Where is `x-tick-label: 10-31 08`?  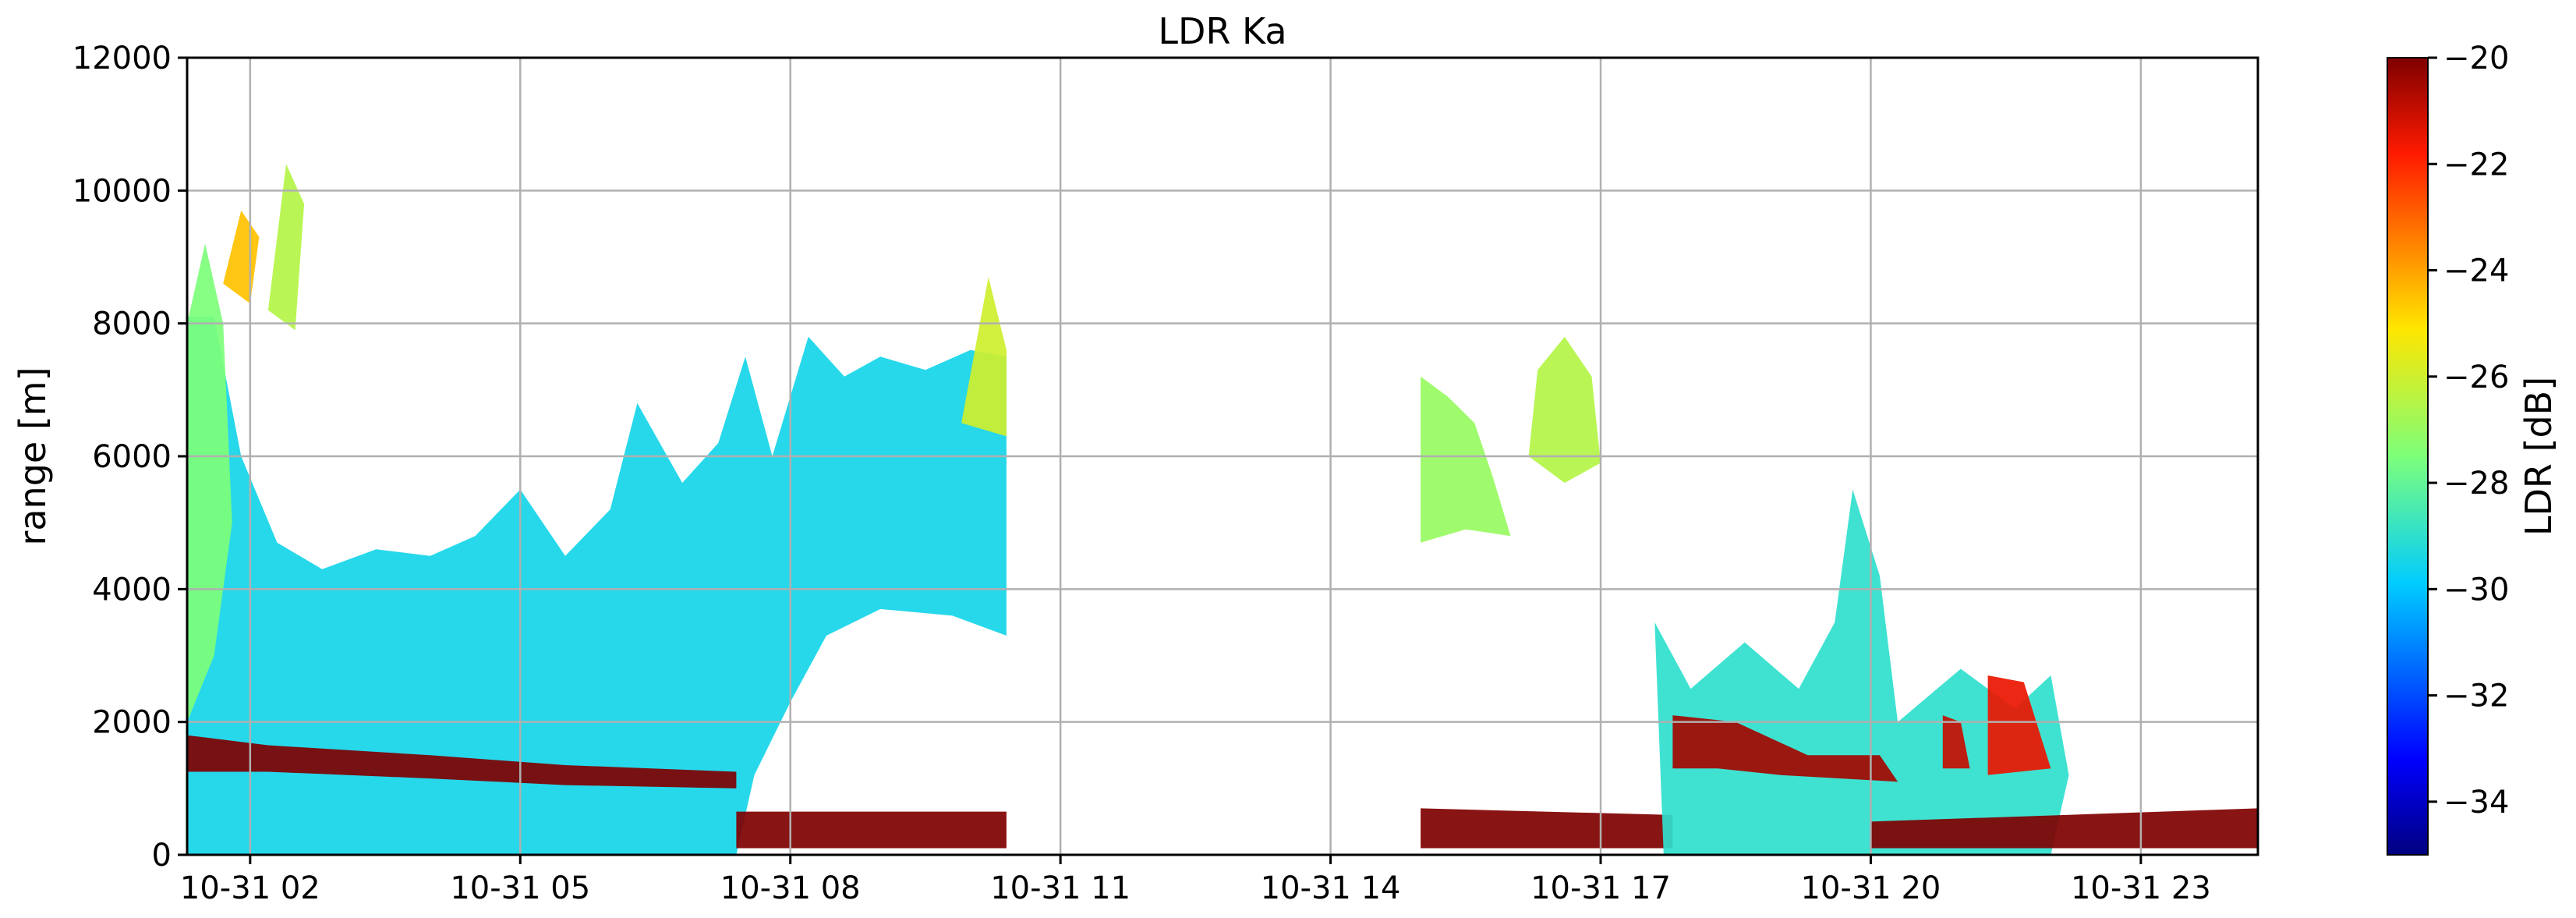 x-tick-label: 10-31 08 is located at coordinates (790, 888).